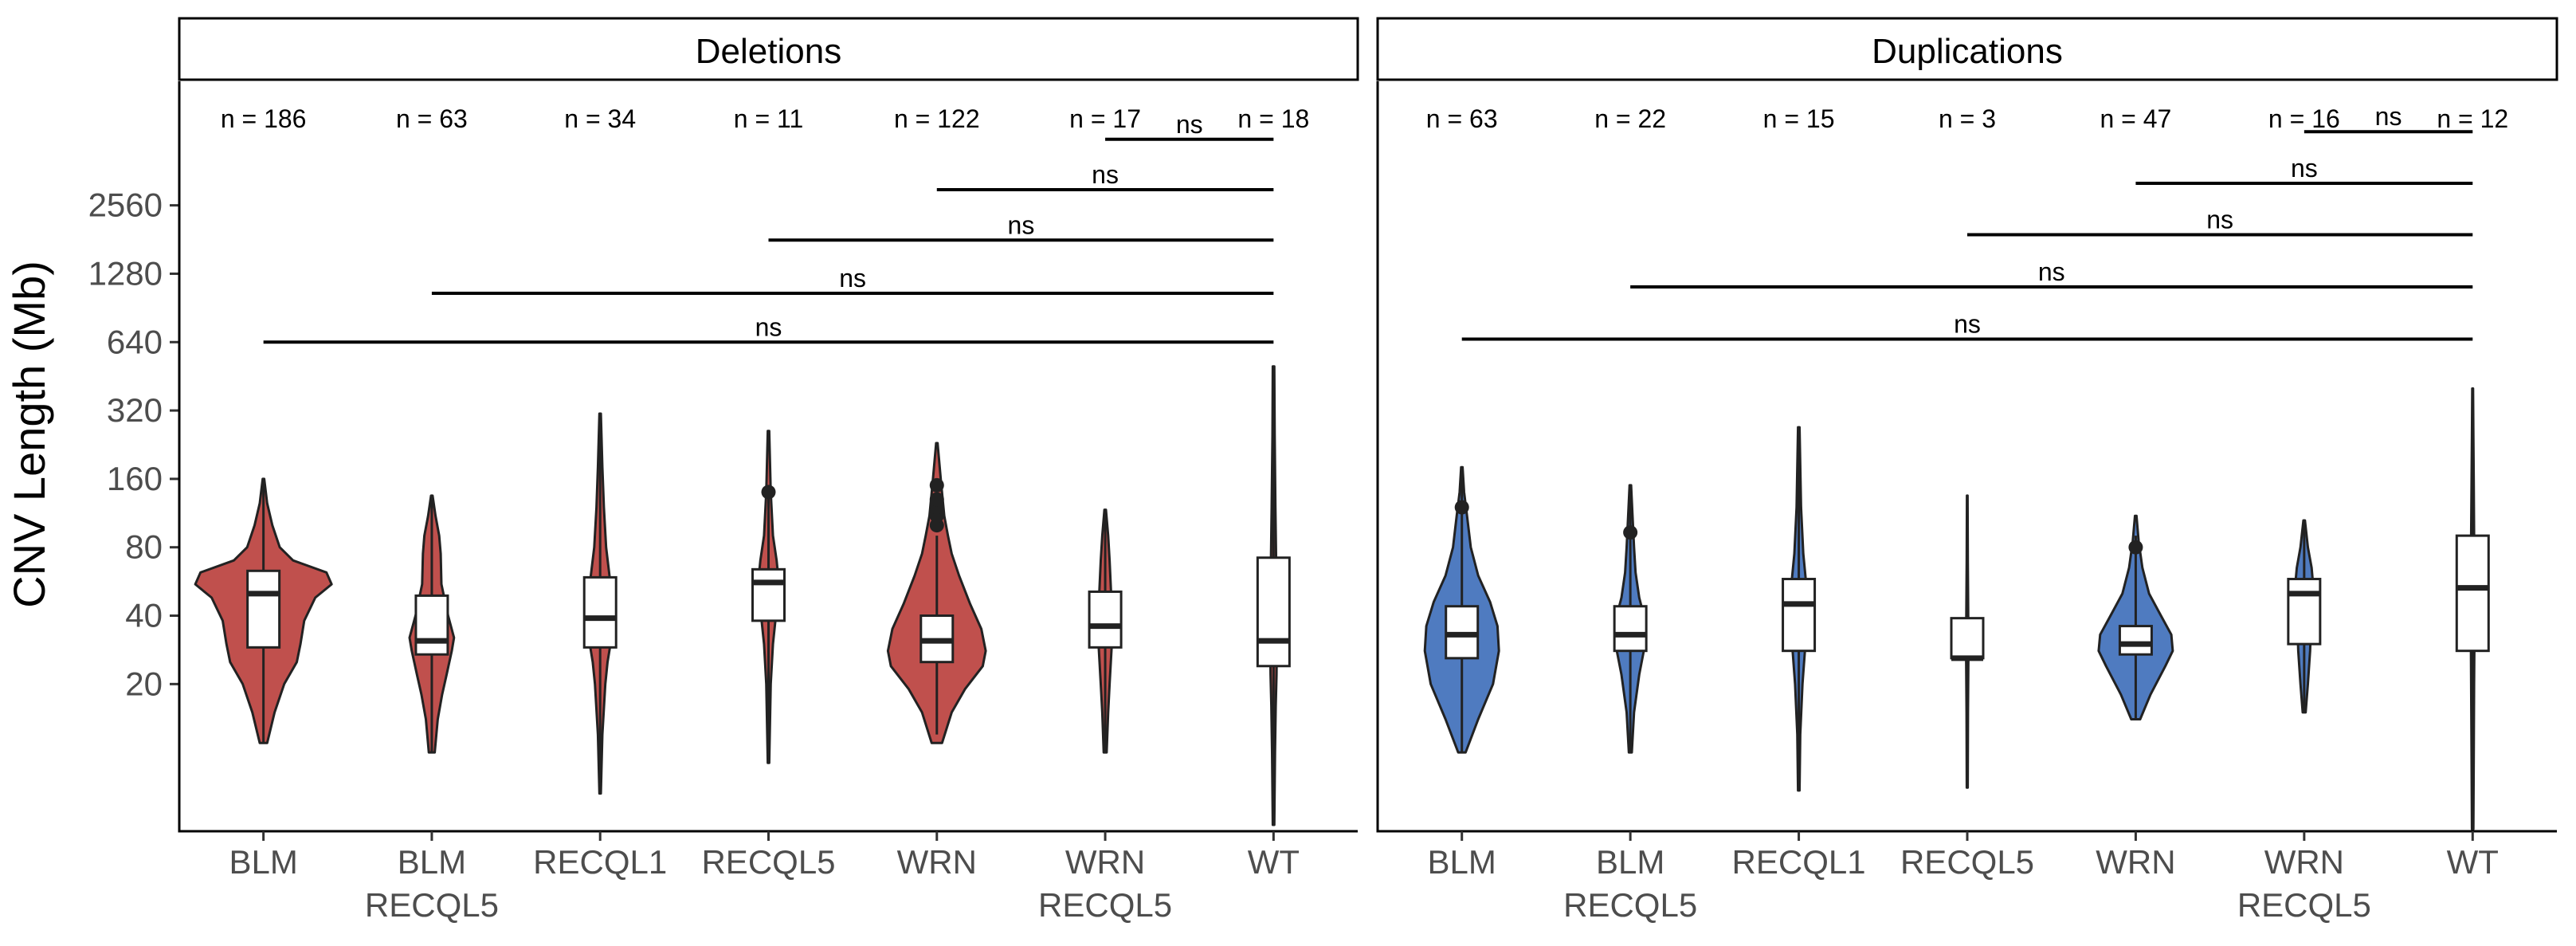 The width and height of the screenshot is (2576, 946). What do you see at coordinates (1630, 119) in the screenshot?
I see `count-label-blm-recql5: n = 22` at bounding box center [1630, 119].